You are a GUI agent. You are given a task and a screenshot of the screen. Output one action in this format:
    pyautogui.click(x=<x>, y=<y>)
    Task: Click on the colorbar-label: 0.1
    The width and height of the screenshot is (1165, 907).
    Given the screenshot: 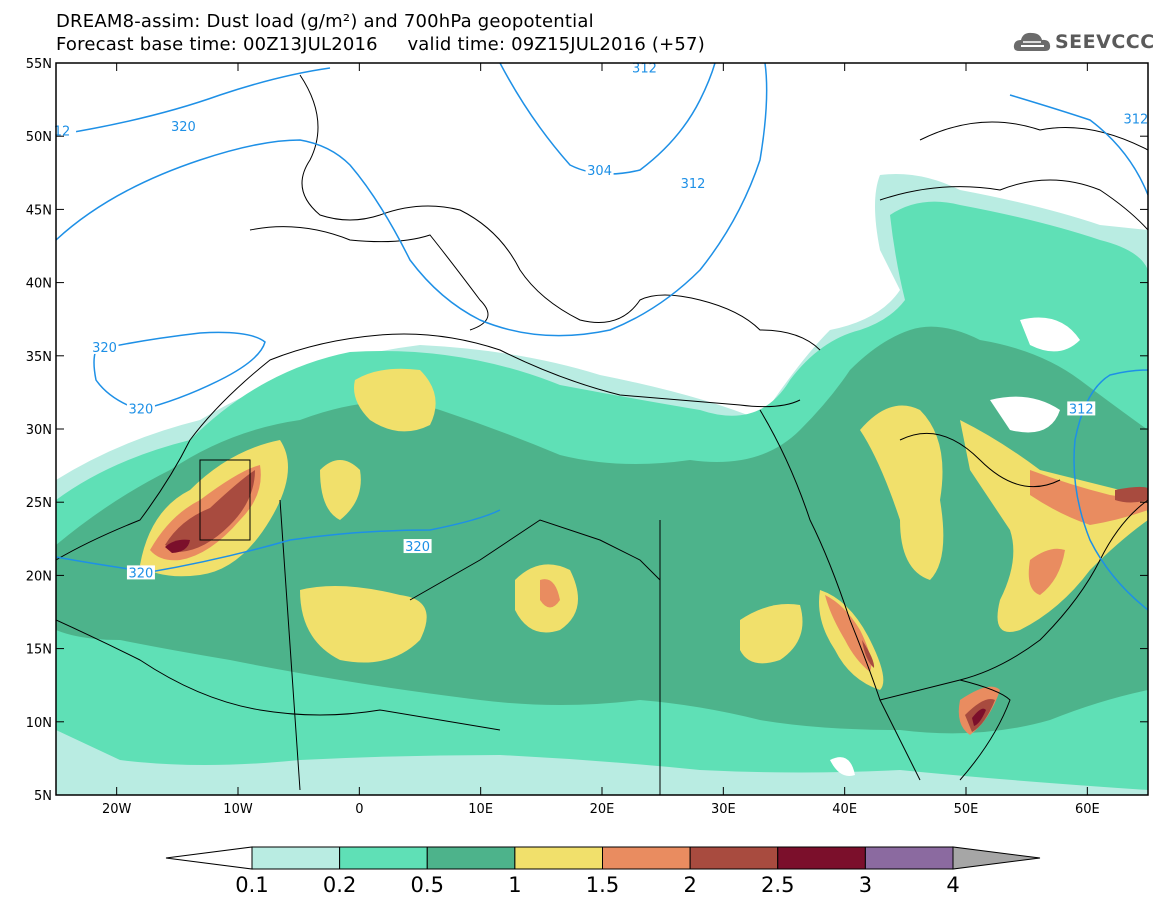 What is the action you would take?
    pyautogui.click(x=251, y=885)
    